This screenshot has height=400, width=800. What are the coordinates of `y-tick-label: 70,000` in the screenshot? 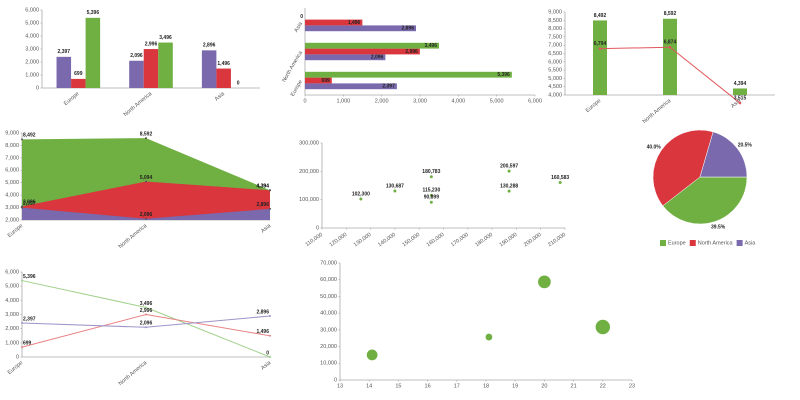 It's located at (328, 263).